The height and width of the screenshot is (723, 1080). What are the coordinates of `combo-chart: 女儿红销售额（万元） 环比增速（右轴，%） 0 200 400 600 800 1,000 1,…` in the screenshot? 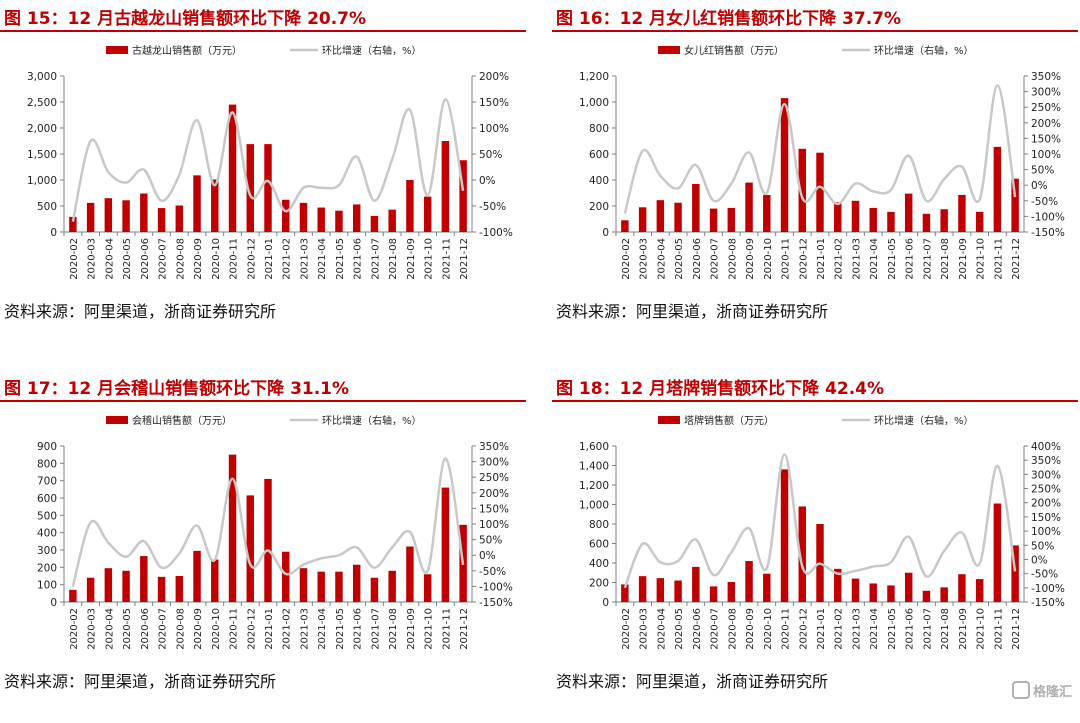 It's located at (822, 162).